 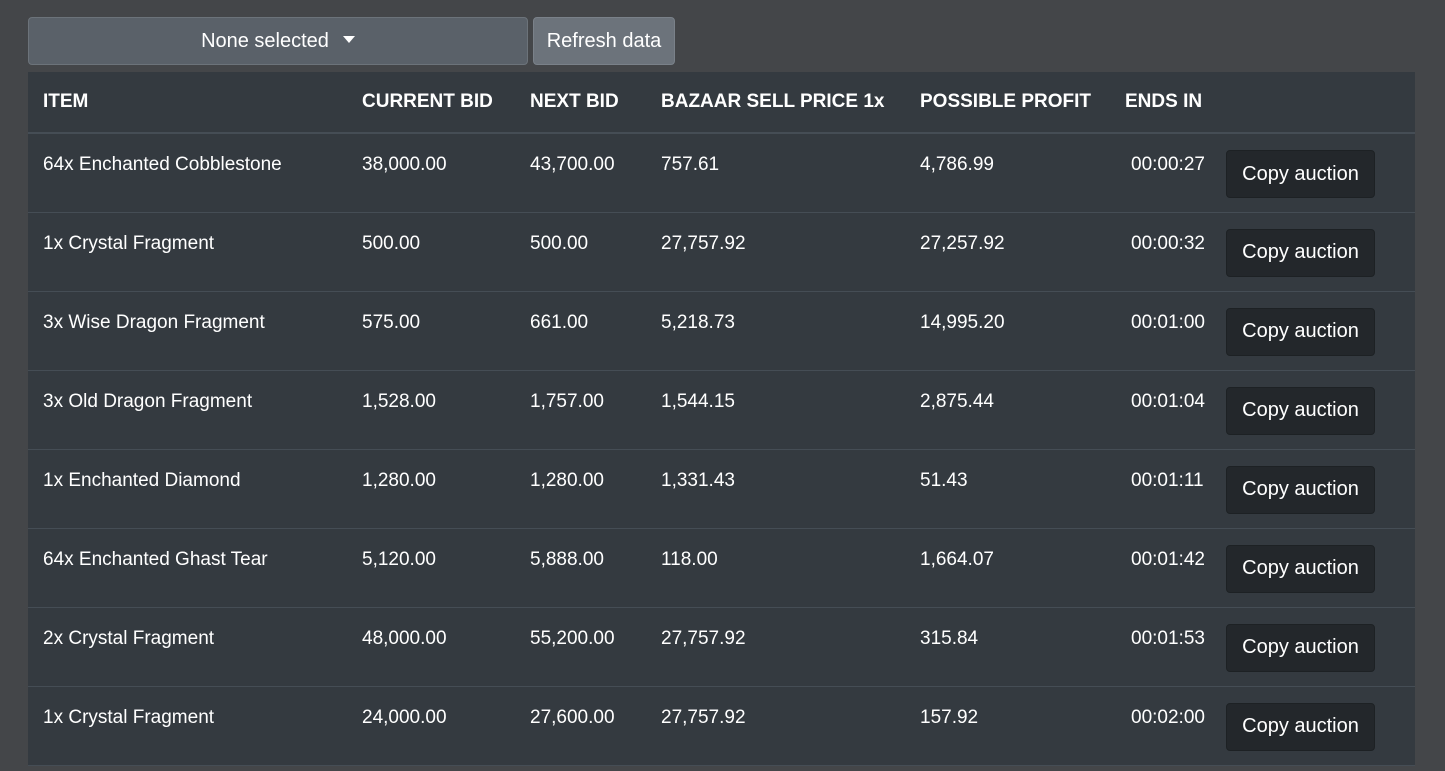 I want to click on cell-next-bid-text: 55,200.00, so click(x=572, y=638).